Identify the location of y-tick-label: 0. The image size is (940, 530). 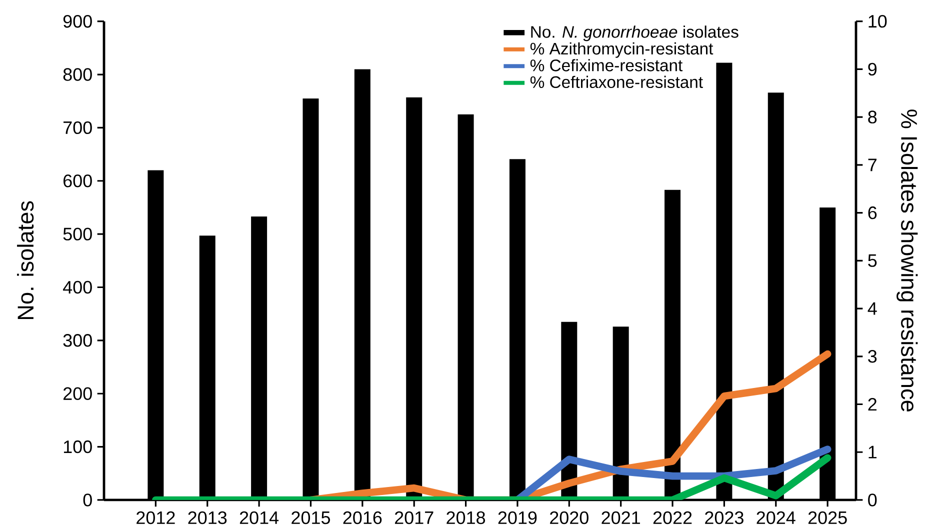
(87, 500).